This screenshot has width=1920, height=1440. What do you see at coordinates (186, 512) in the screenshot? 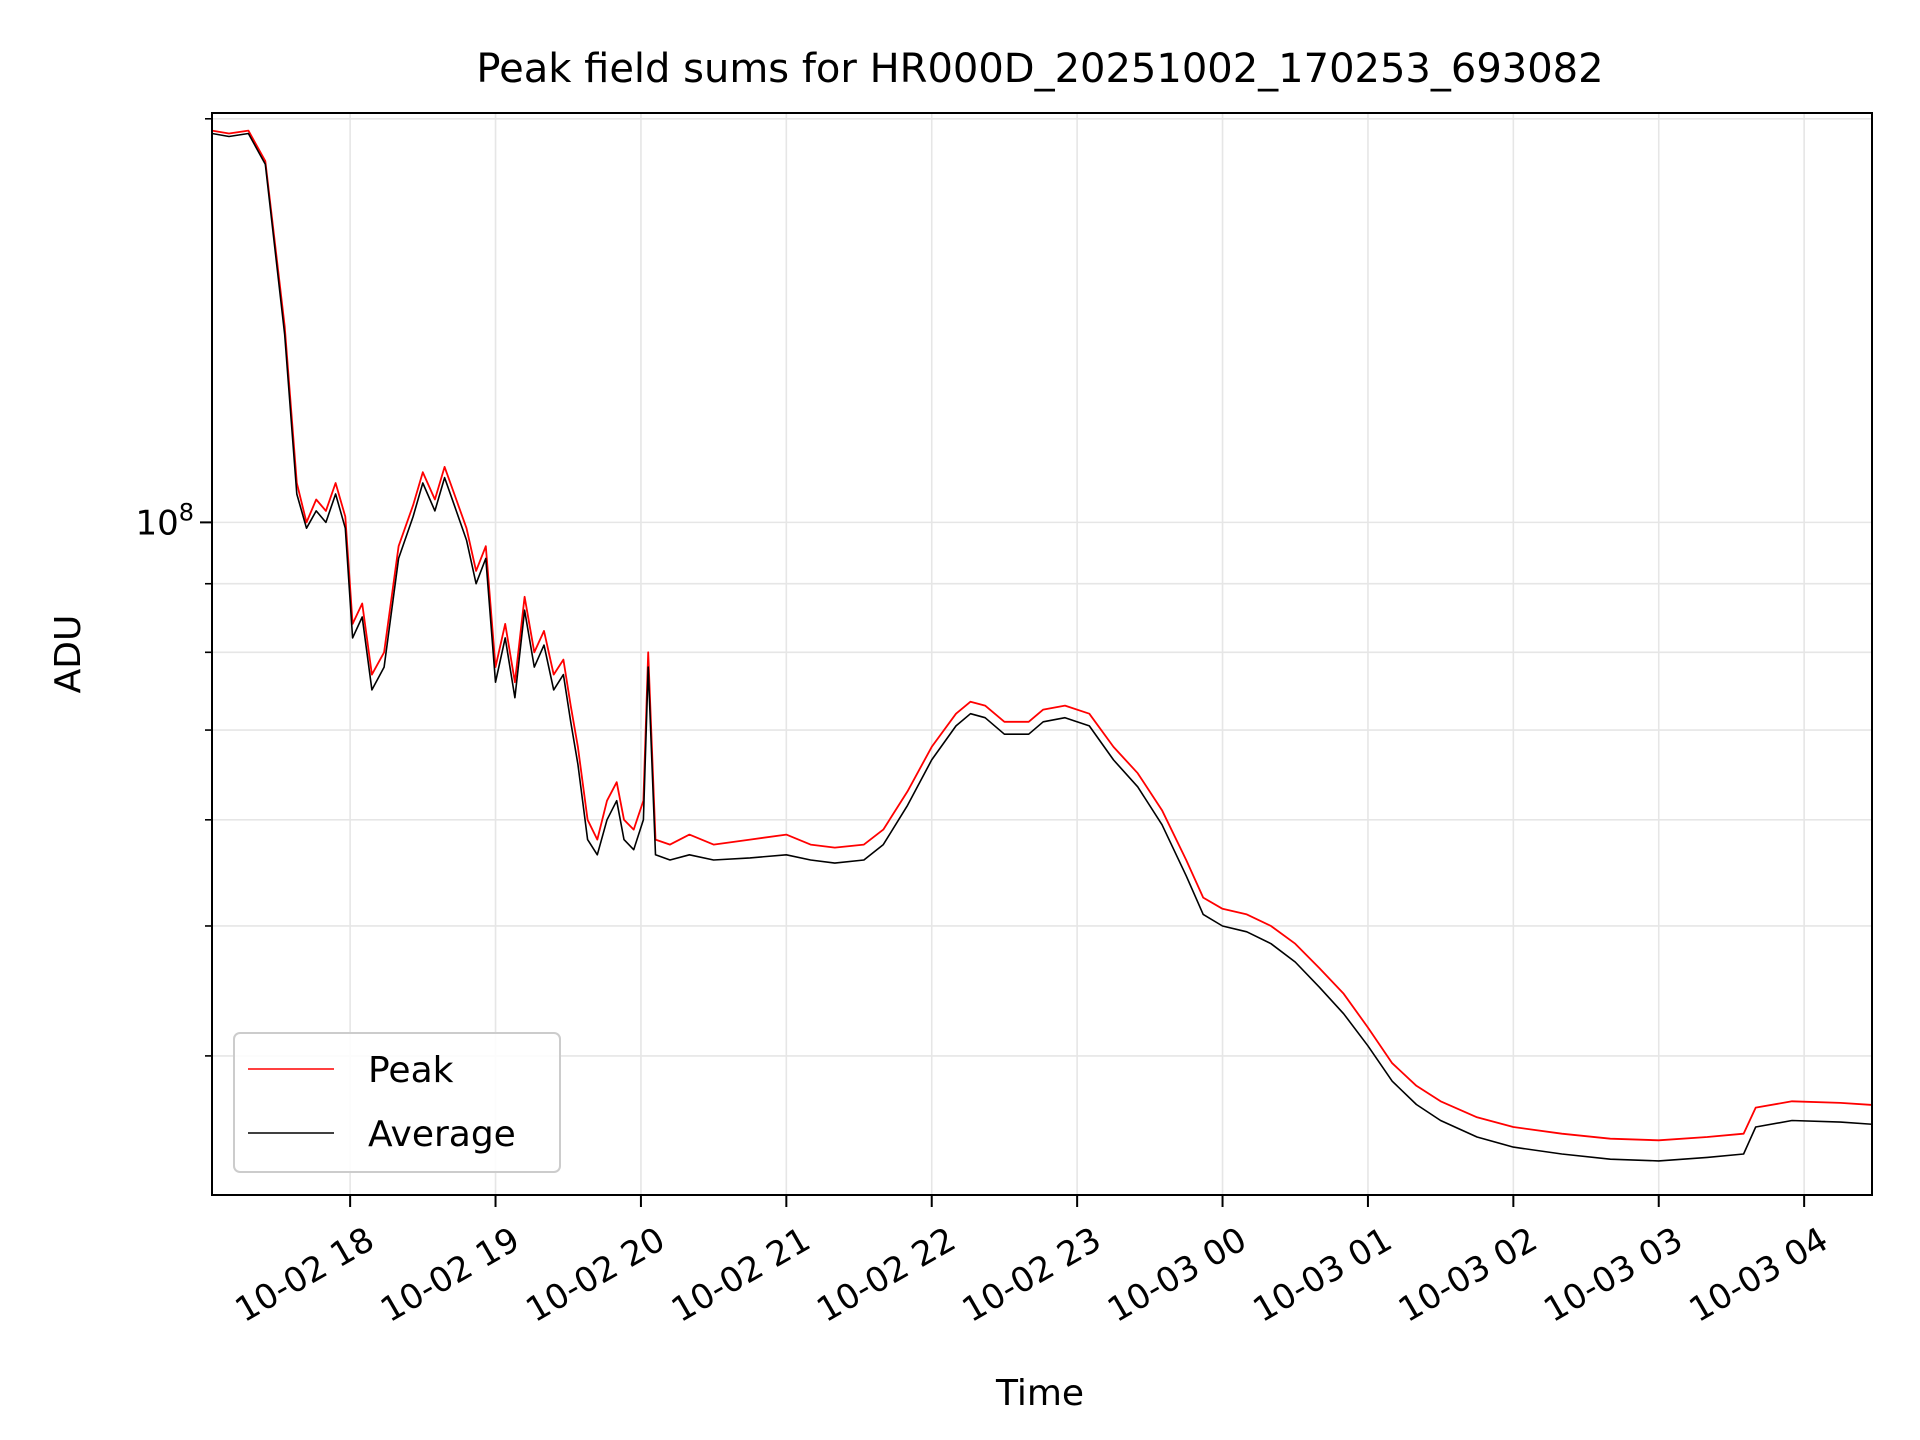
I see `y-tick-exponent: 8` at bounding box center [186, 512].